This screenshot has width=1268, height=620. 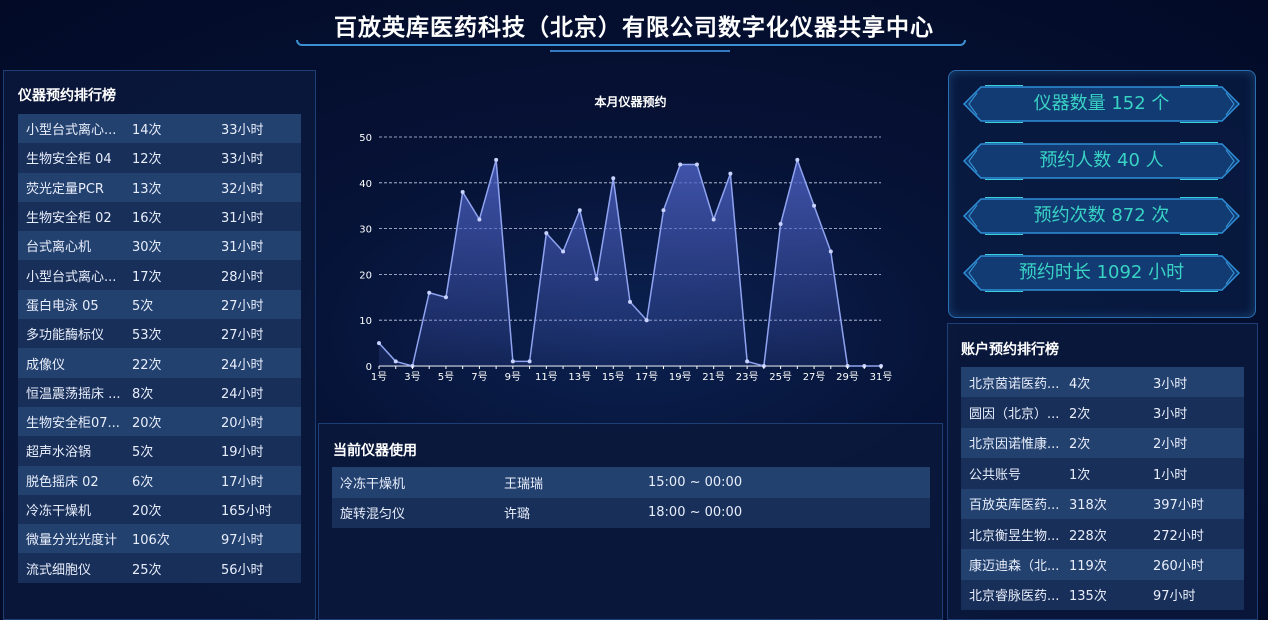 I want to click on instrument-row-name: 超声水浴锅, so click(x=59, y=453).